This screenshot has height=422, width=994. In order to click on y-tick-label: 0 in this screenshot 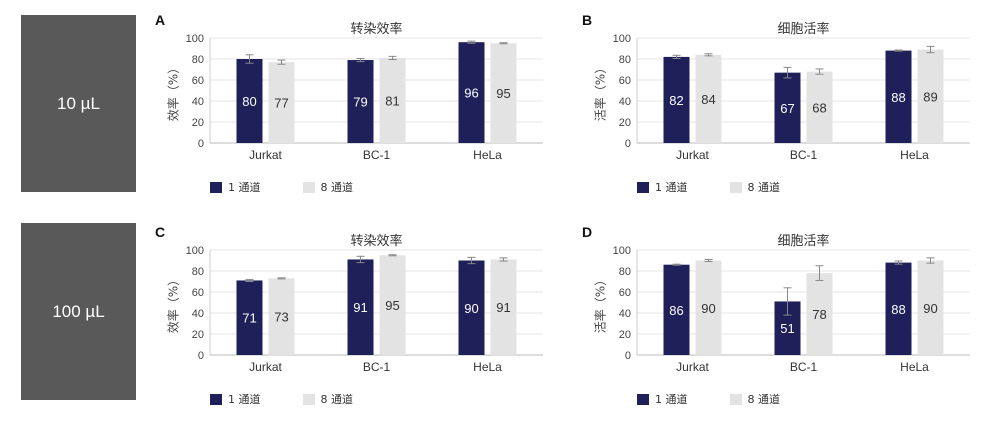, I will do `click(628, 356)`.